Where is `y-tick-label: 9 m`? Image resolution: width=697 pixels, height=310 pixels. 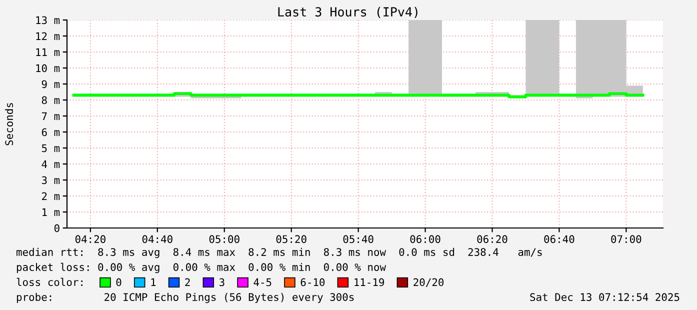 y-tick-label: 9 m is located at coordinates (51, 84).